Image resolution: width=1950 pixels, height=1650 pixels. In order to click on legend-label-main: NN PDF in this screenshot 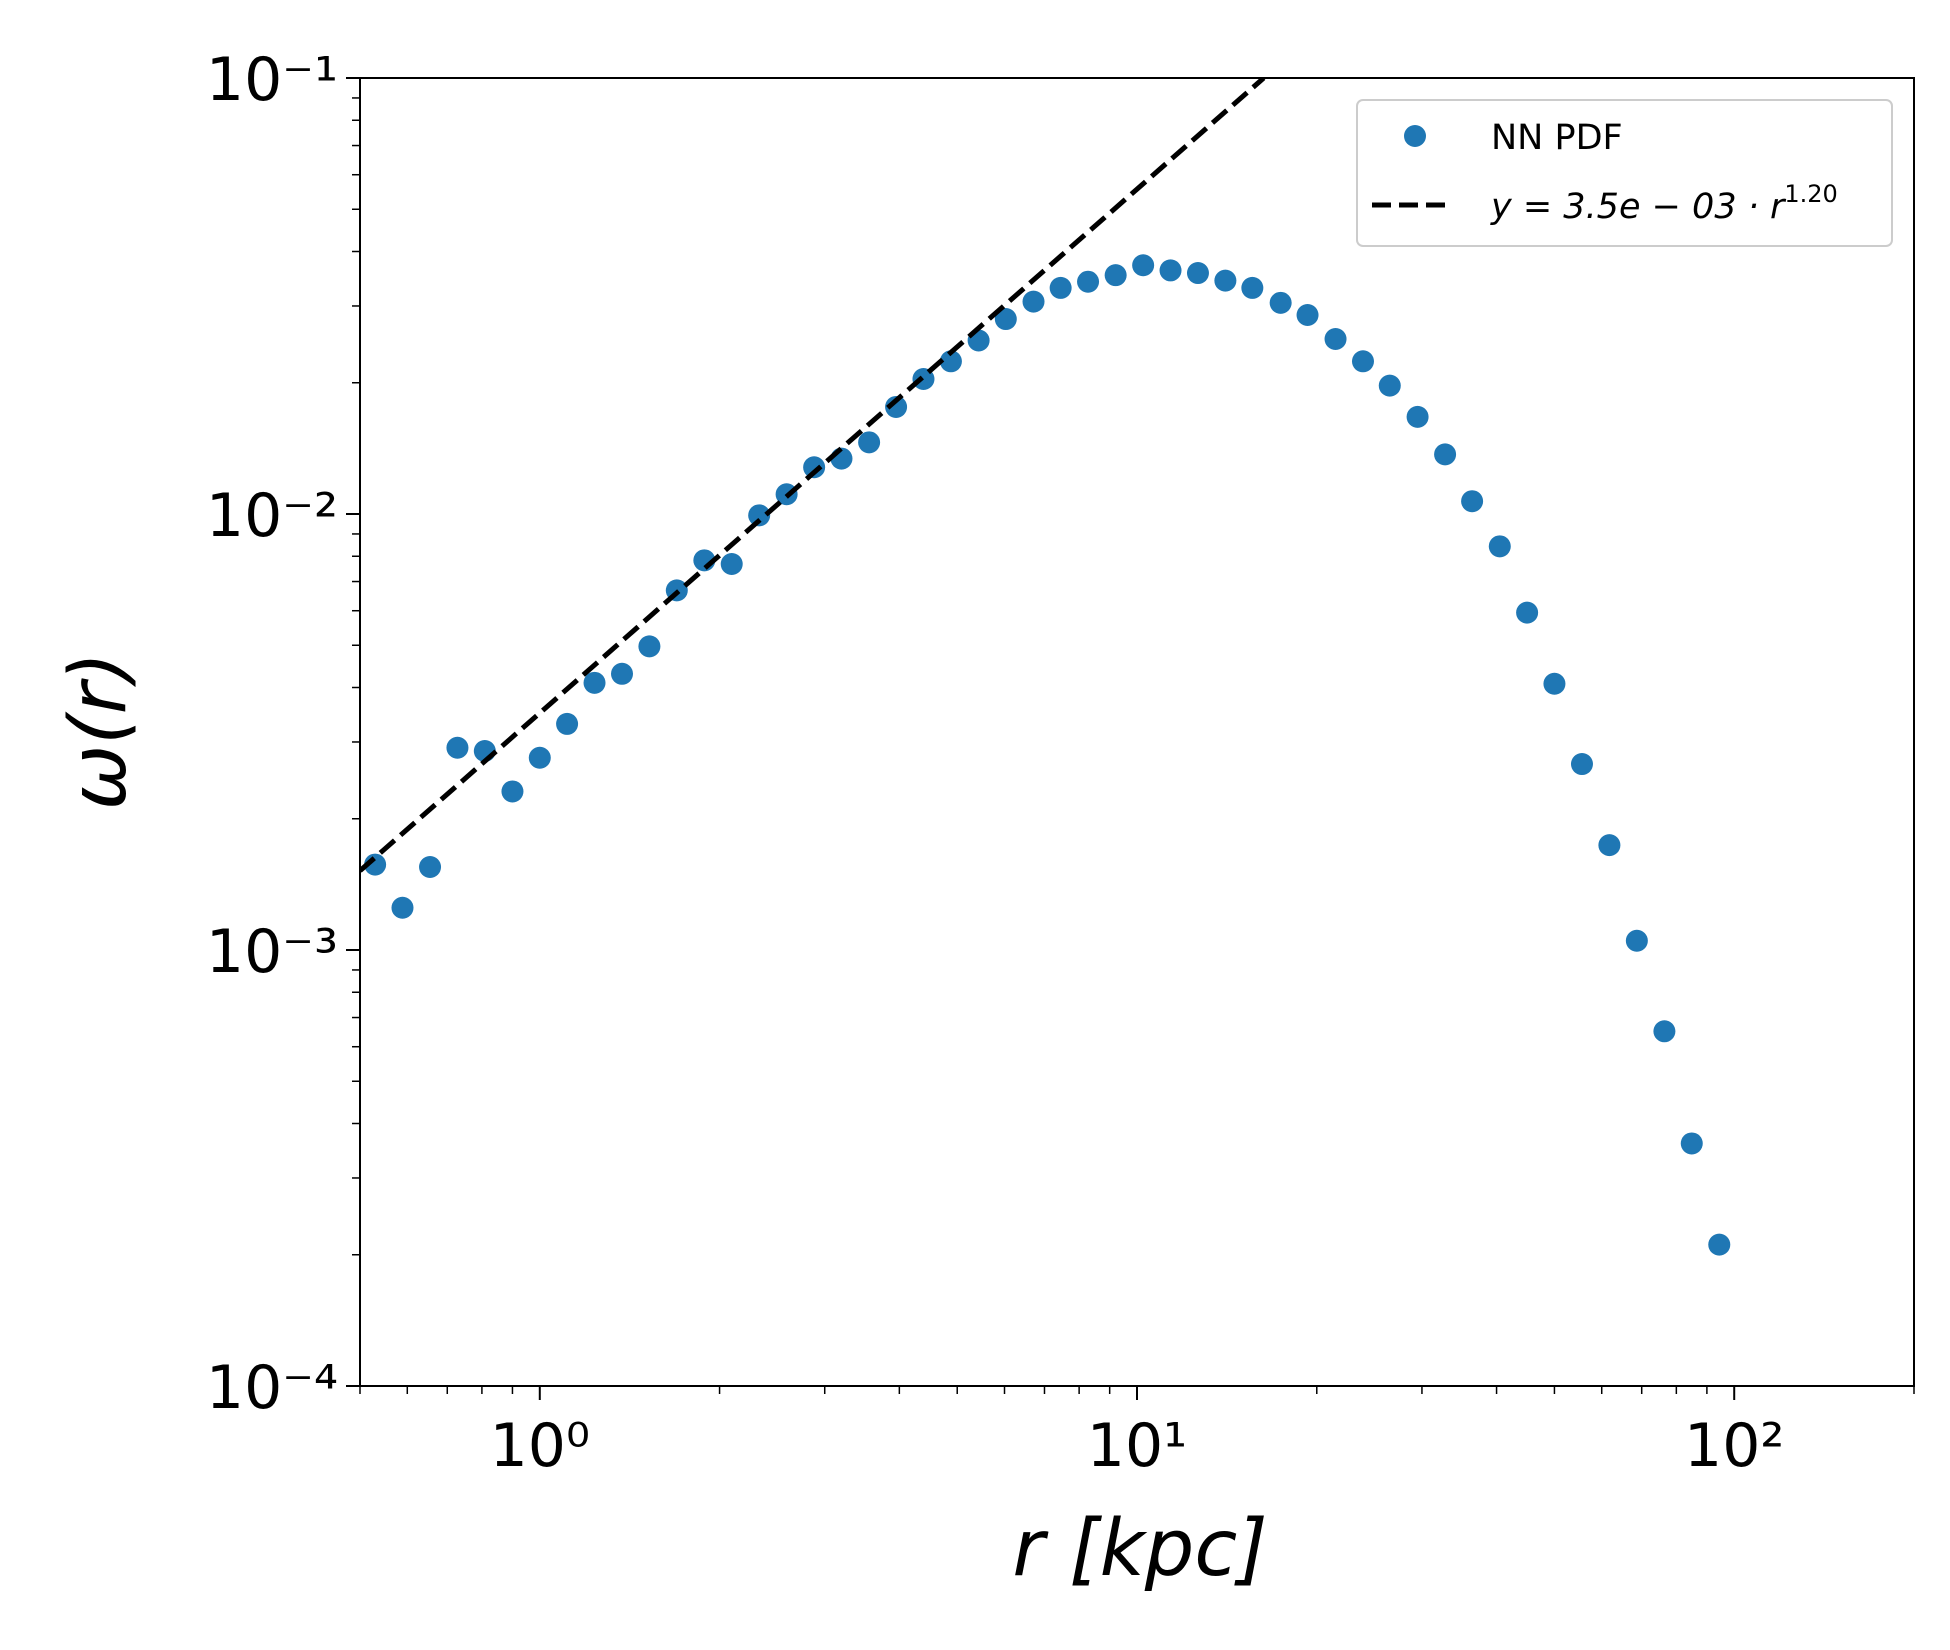, I will do `click(1557, 138)`.